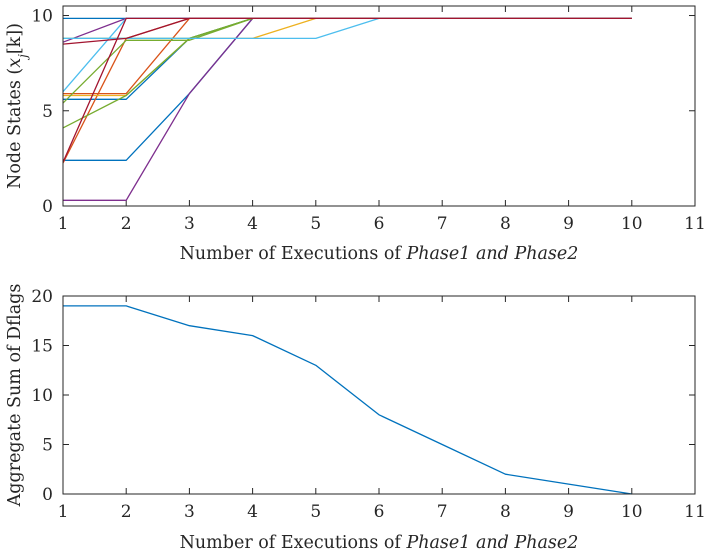 The width and height of the screenshot is (705, 551). What do you see at coordinates (42, 297) in the screenshot?
I see `y-tick-label: 20` at bounding box center [42, 297].